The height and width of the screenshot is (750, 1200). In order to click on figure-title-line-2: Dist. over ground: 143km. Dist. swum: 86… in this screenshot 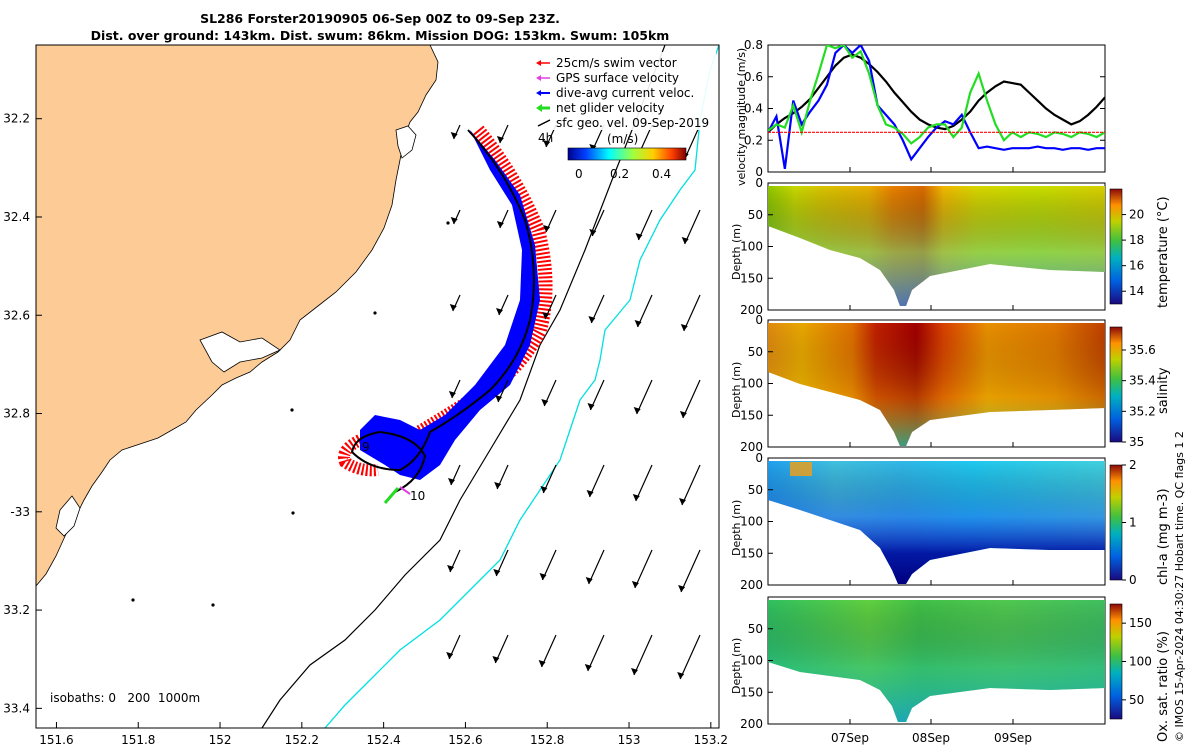, I will do `click(380, 35)`.